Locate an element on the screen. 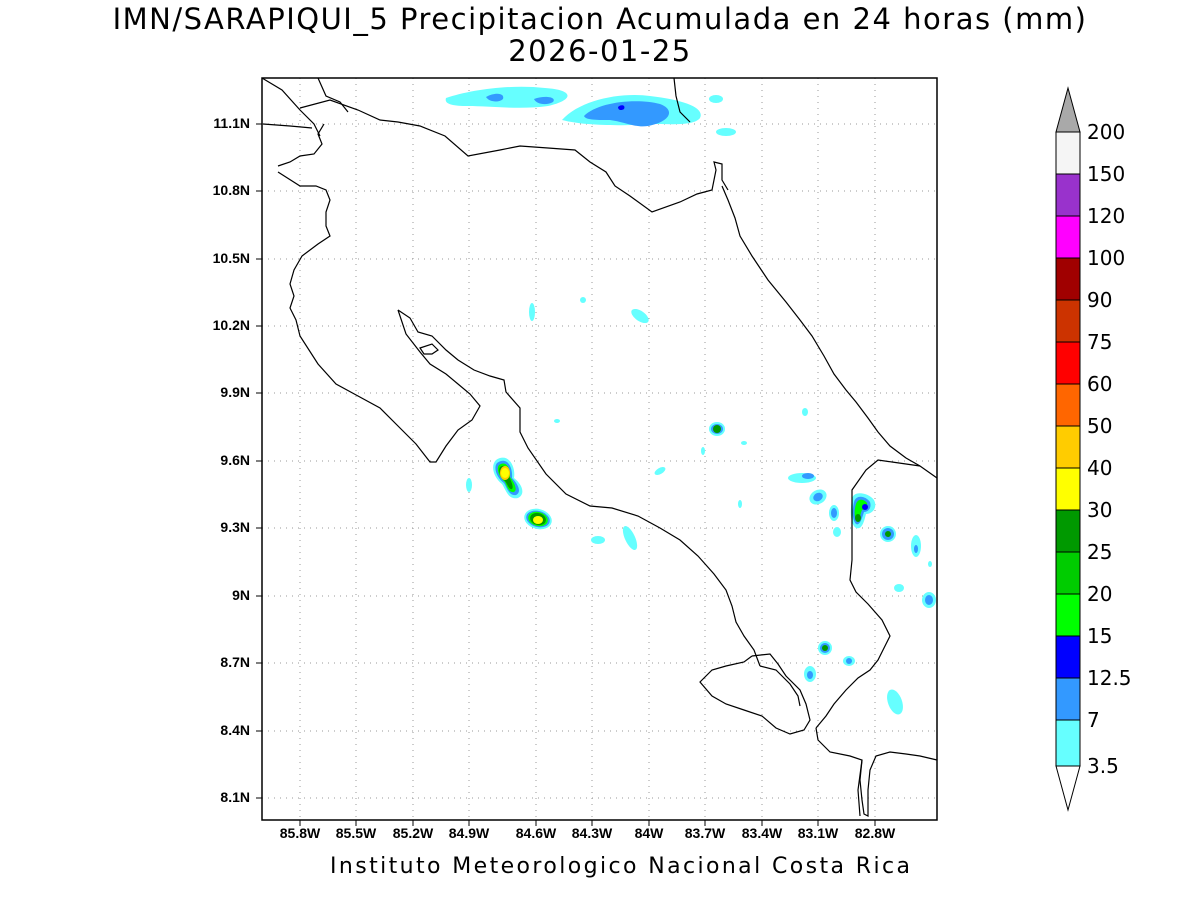  x-tick-label: 85.5W is located at coordinates (356, 833).